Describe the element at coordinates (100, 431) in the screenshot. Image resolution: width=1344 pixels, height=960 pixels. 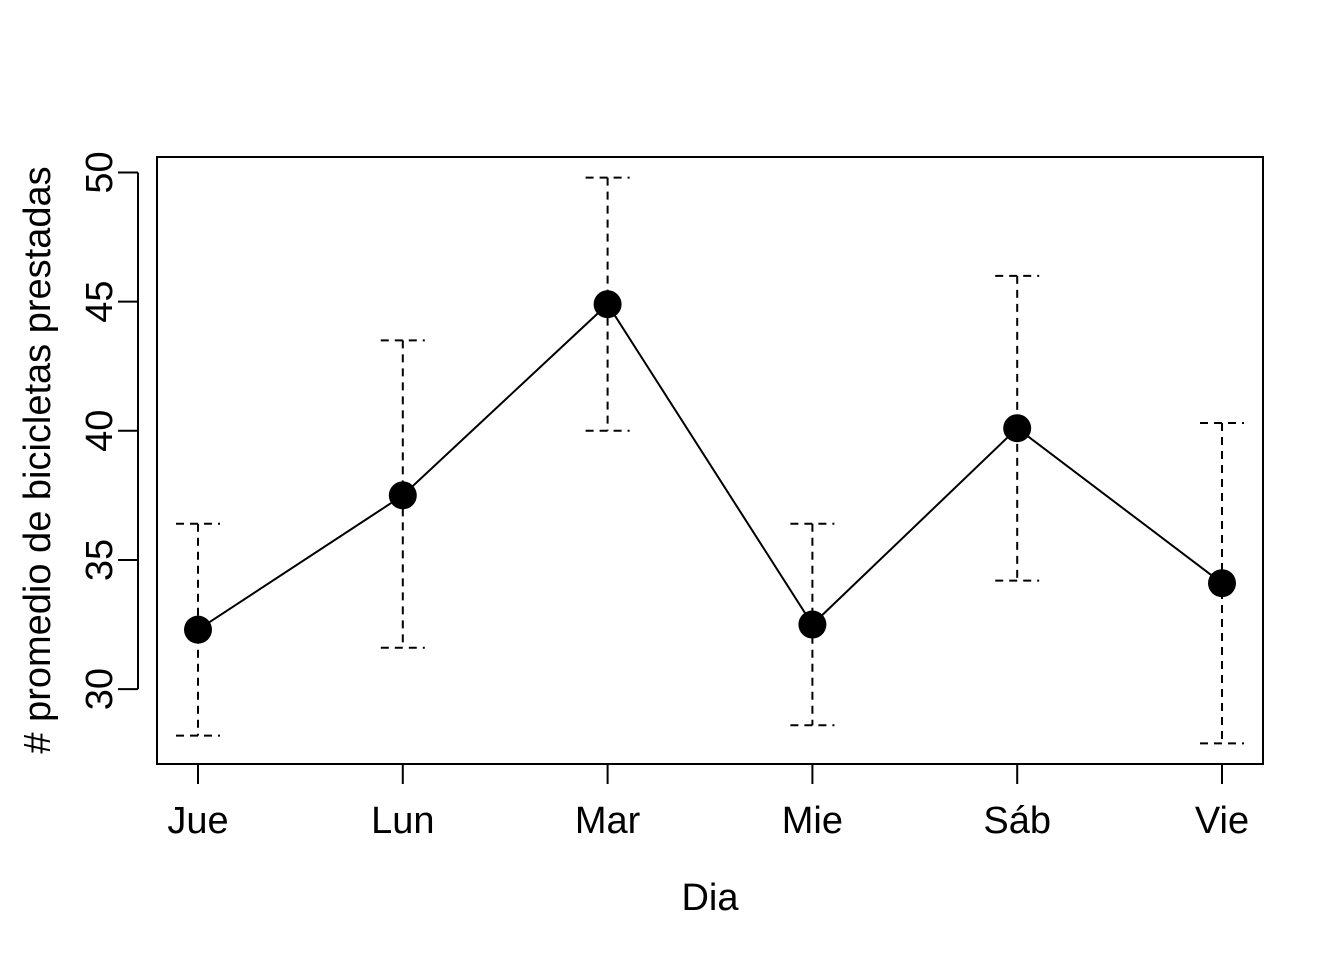
I see `y-tick-label: 40` at that location.